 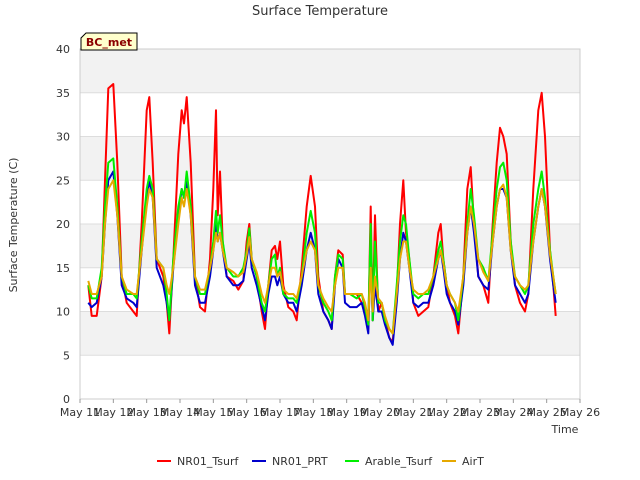 What do you see at coordinates (547, 412) in the screenshot?
I see `x-tick-label: May 25` at bounding box center [547, 412].